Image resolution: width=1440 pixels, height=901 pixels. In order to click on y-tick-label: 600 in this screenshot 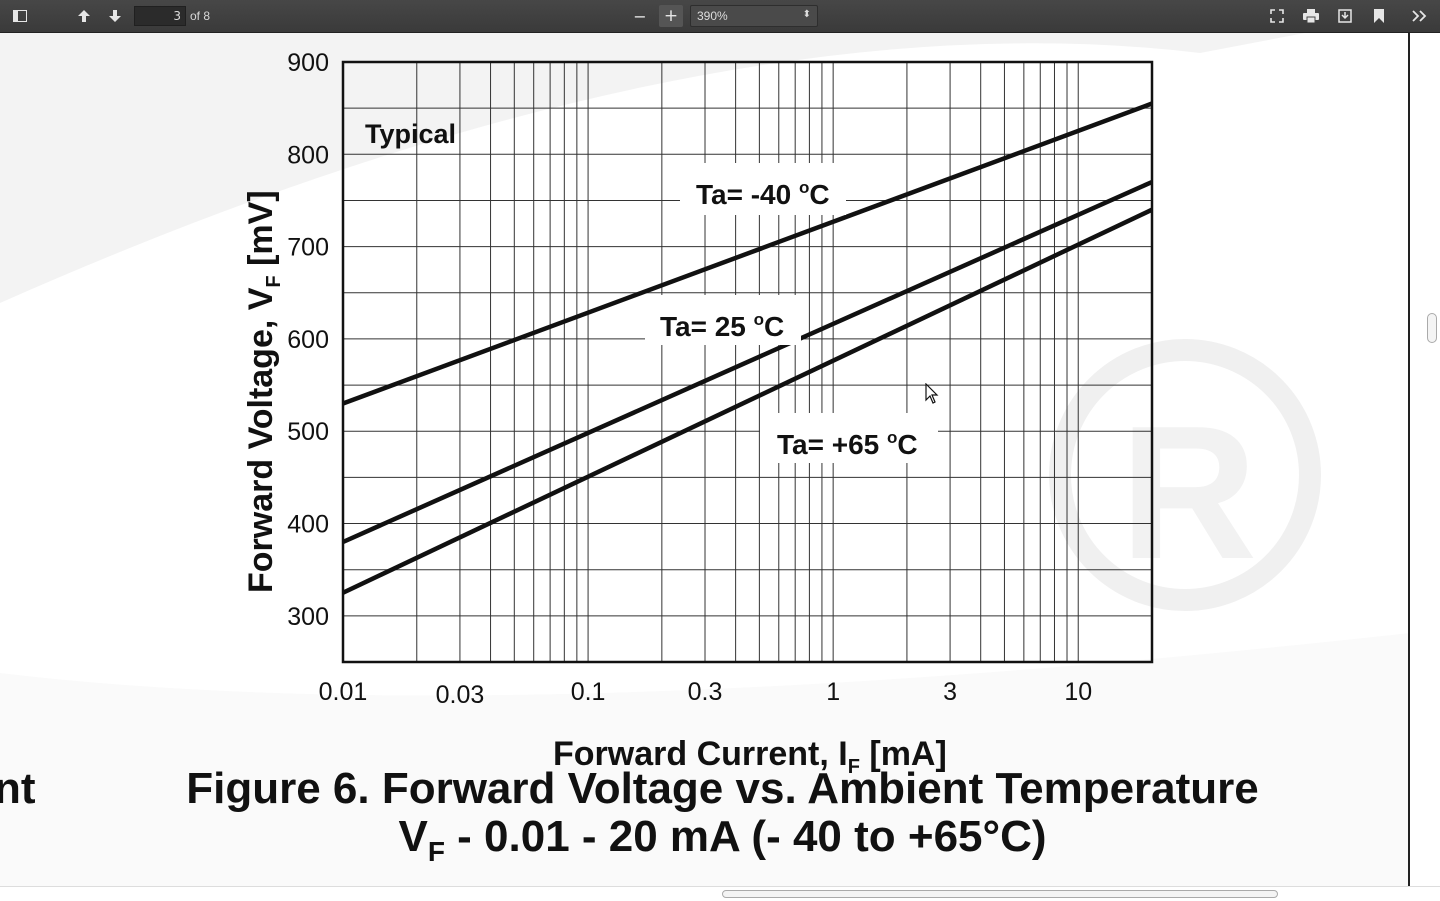, I will do `click(308, 340)`.